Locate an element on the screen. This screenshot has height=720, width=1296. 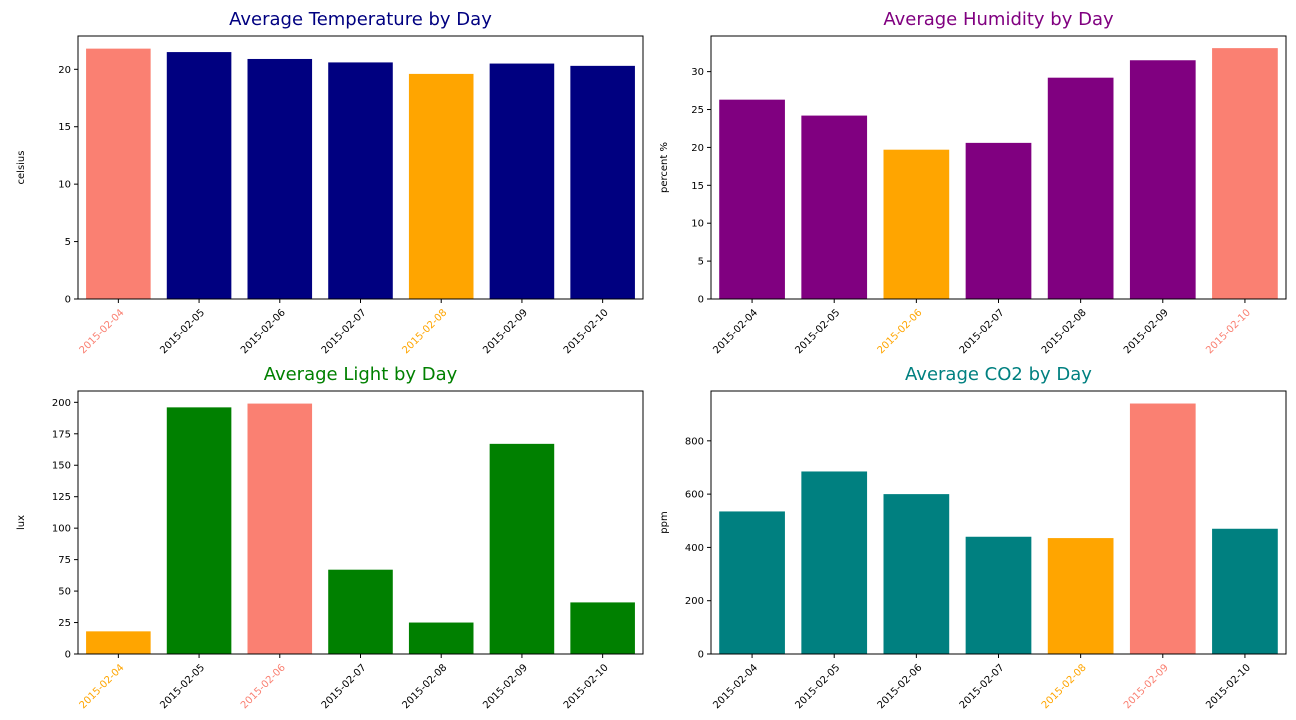
temperature-y-tick-label: 20 is located at coordinates (64, 70).